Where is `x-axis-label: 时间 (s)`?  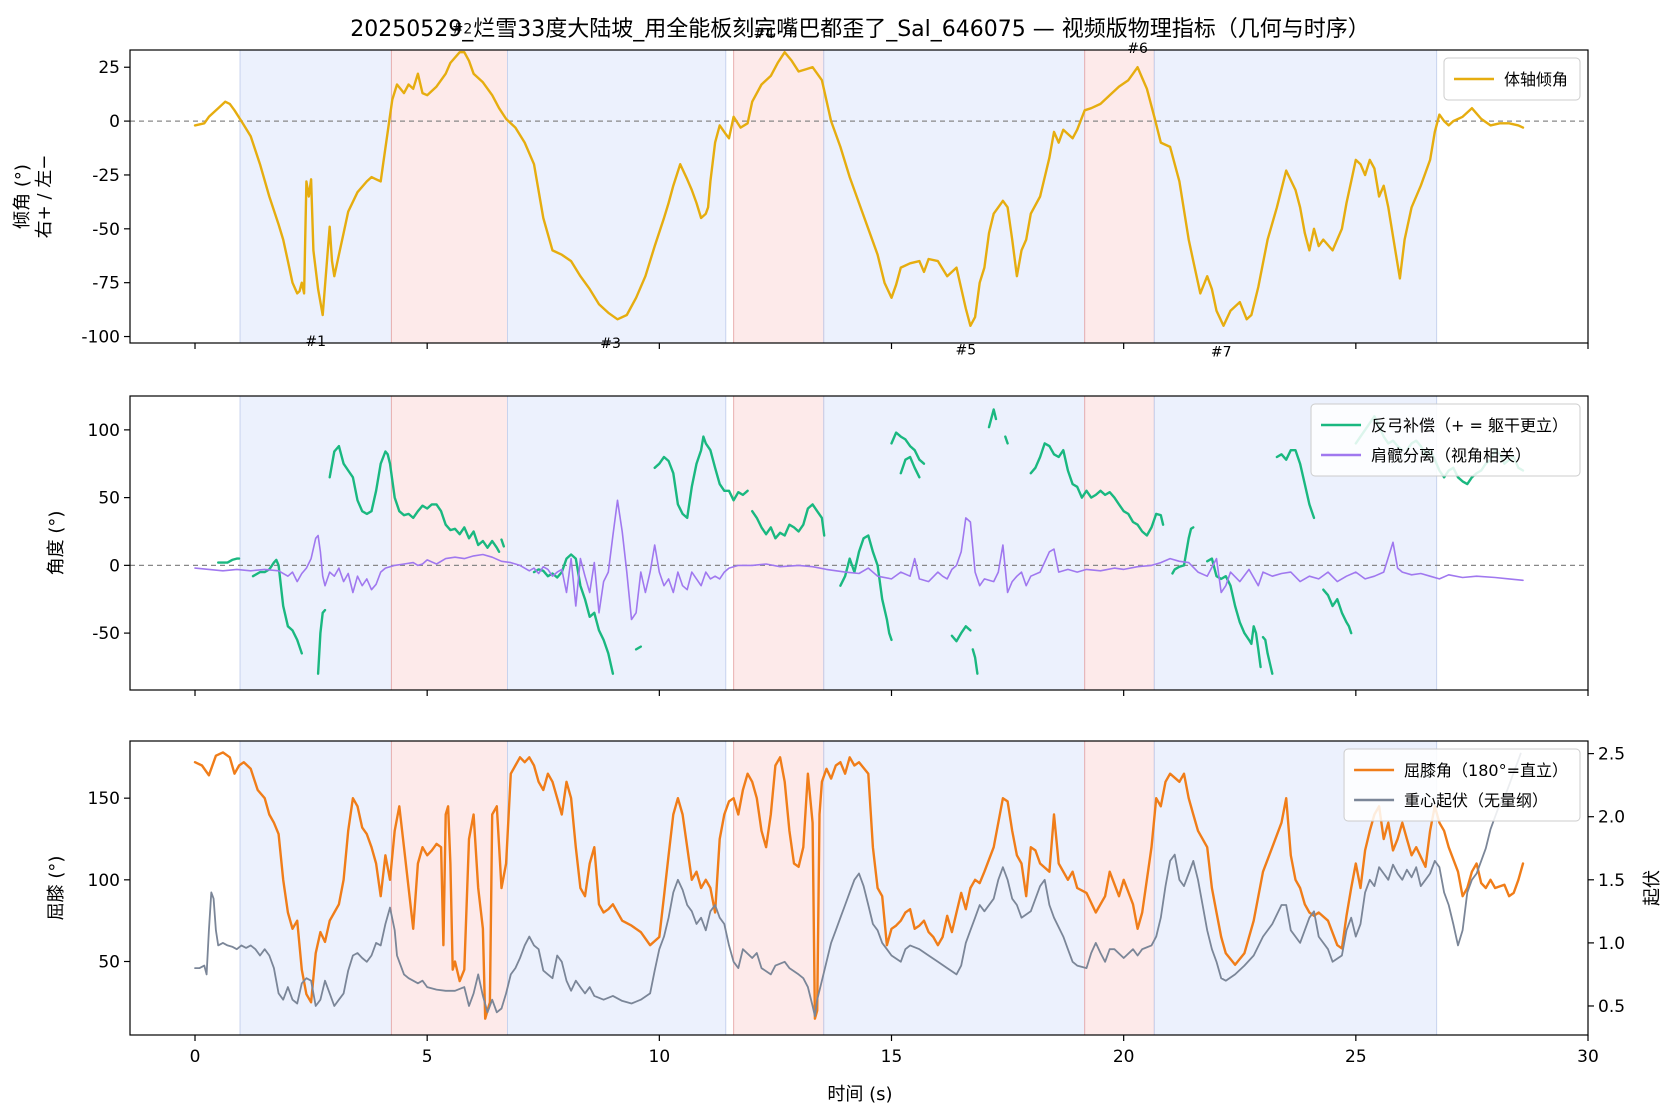 x-axis-label: 时间 (s) is located at coordinates (859, 1094).